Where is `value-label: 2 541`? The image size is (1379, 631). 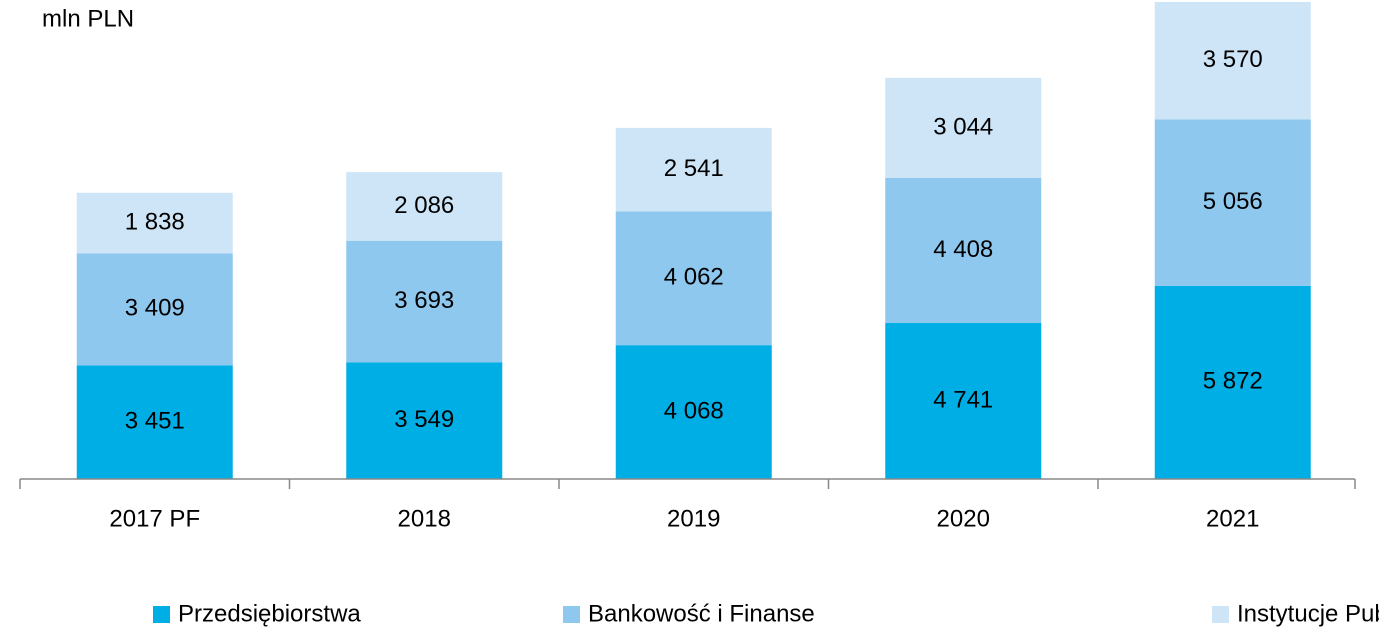 value-label: 2 541 is located at coordinates (694, 168).